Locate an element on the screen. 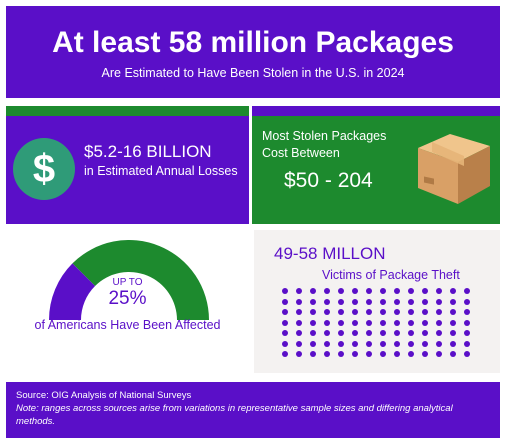  source-note: Source: OIG Analysis of National Surveys is located at coordinates (104, 395).